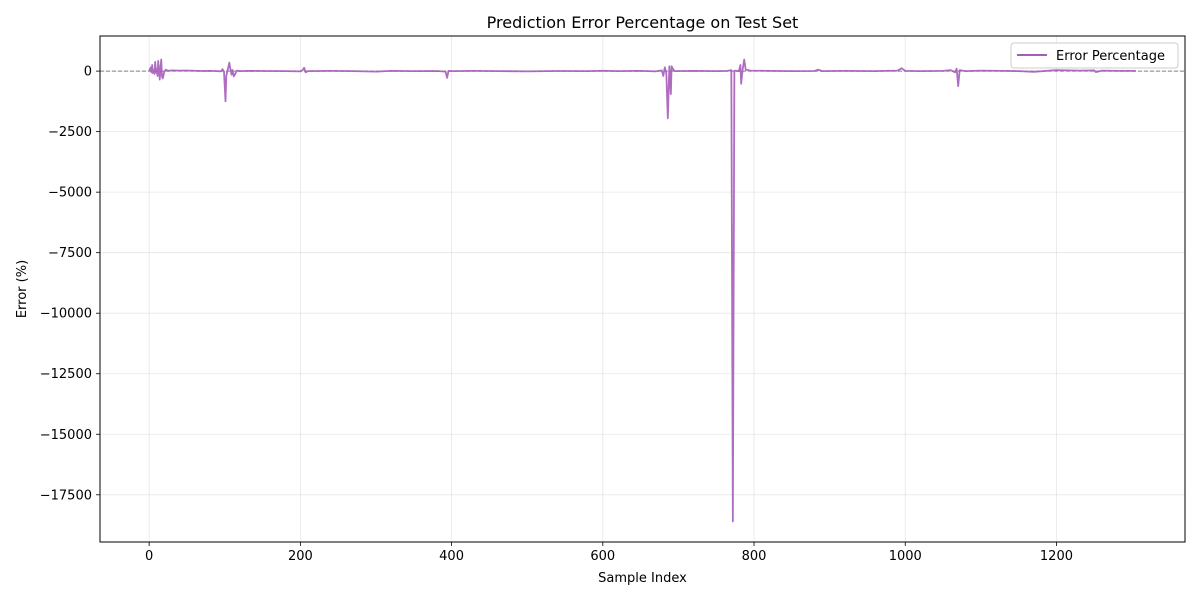 The height and width of the screenshot is (600, 1200). I want to click on legend-box, so click(1094, 55).